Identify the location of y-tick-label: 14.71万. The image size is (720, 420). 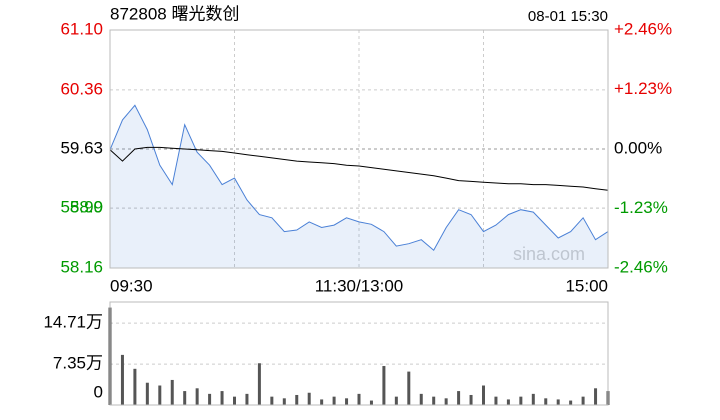
(73, 322).